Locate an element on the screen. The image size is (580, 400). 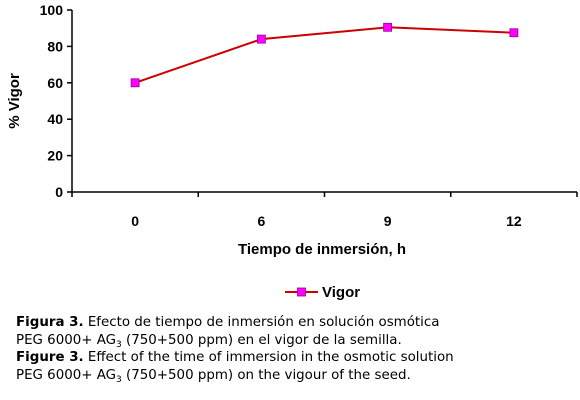
x-tick-label: 0 is located at coordinates (135, 221).